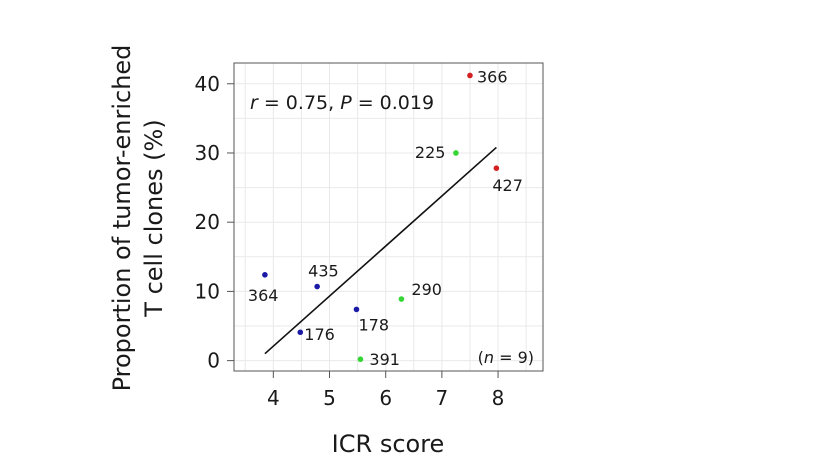  What do you see at coordinates (207, 222) in the screenshot?
I see `y-tick-label: 20` at bounding box center [207, 222].